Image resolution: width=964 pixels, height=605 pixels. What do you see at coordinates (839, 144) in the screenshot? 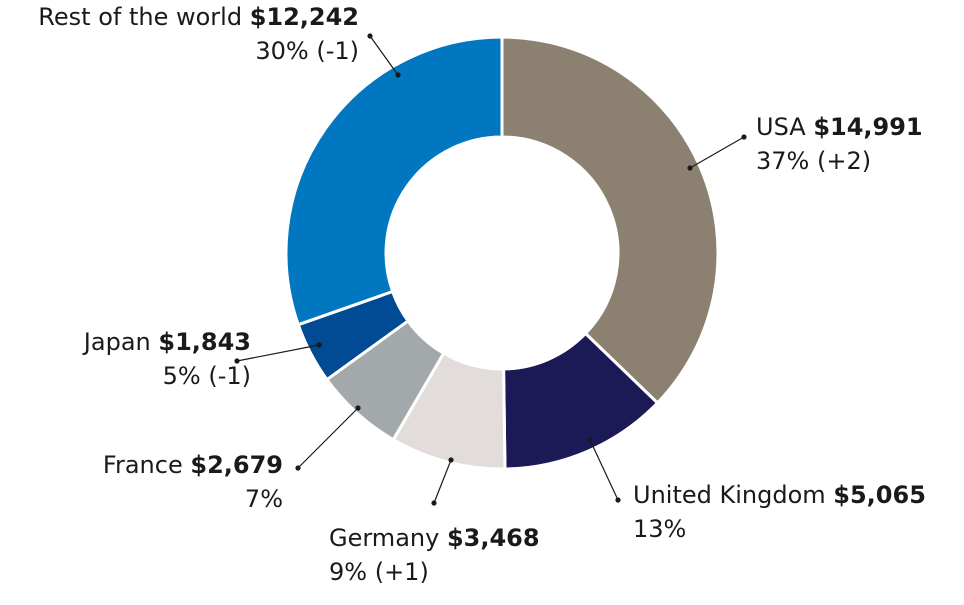
I see `label-usa: USA $14,991 37% (+2)` at bounding box center [839, 144].